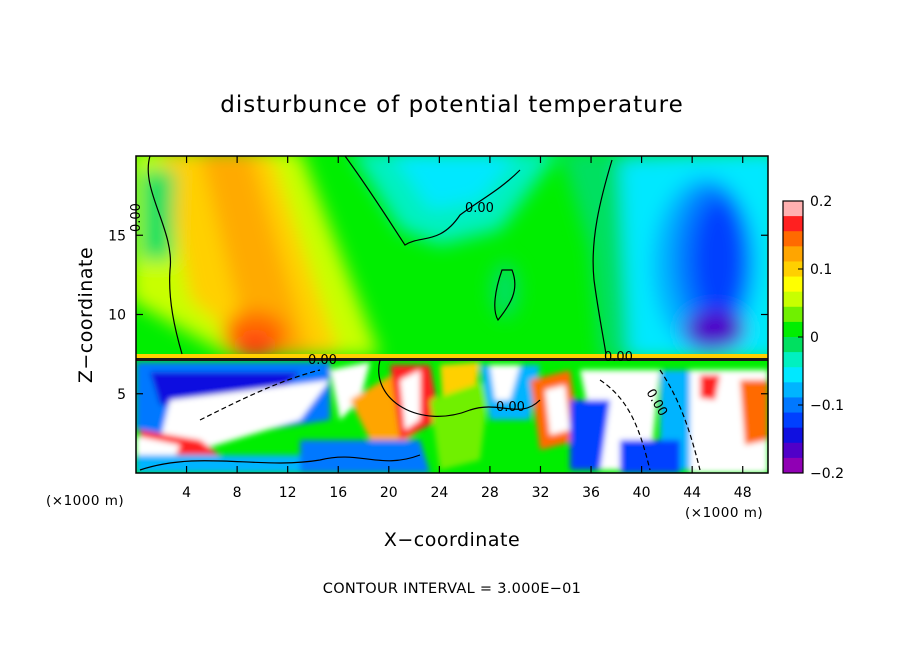  Describe the element at coordinates (452, 589) in the screenshot. I see `contour-interval-note: CONTOUR INTERVAL = 3.000E−01` at that location.